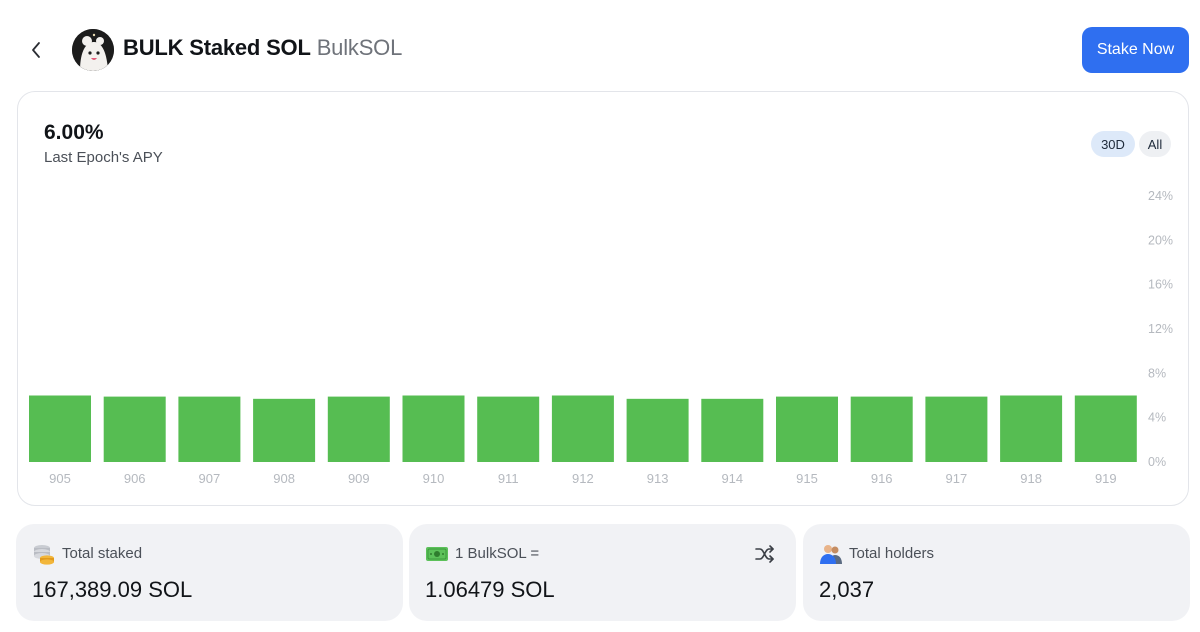 The image size is (1200, 632). What do you see at coordinates (135, 478) in the screenshot?
I see `x-tick-label: 906` at bounding box center [135, 478].